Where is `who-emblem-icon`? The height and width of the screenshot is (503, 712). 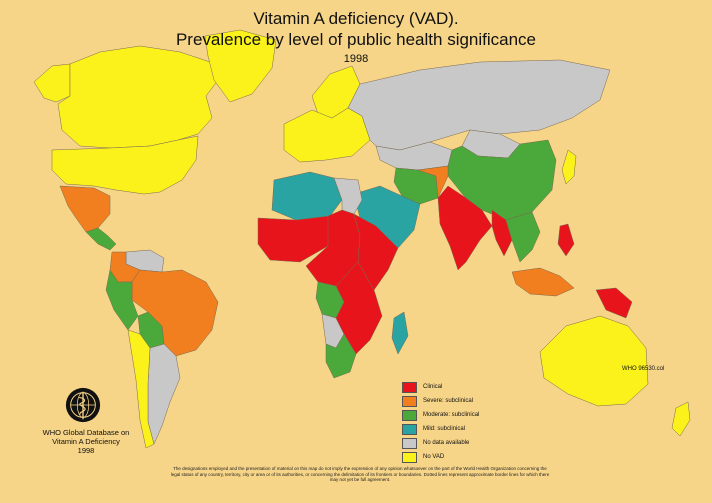
who-emblem-icon is located at coordinates (83, 405).